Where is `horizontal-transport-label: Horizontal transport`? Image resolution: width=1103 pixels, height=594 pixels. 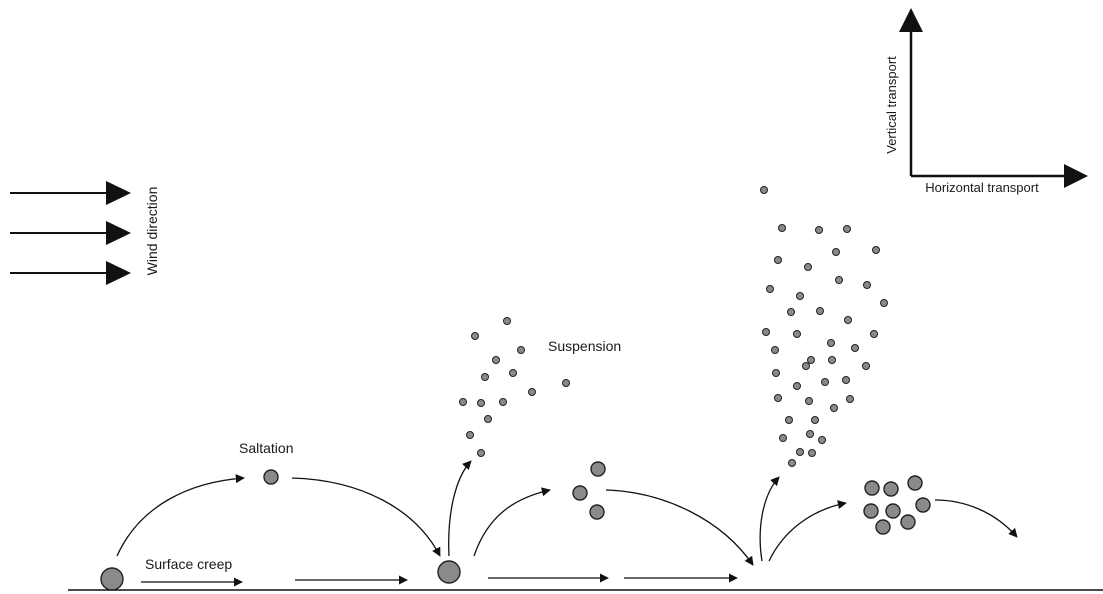
horizontal-transport-label: Horizontal transport is located at coordinates (982, 187).